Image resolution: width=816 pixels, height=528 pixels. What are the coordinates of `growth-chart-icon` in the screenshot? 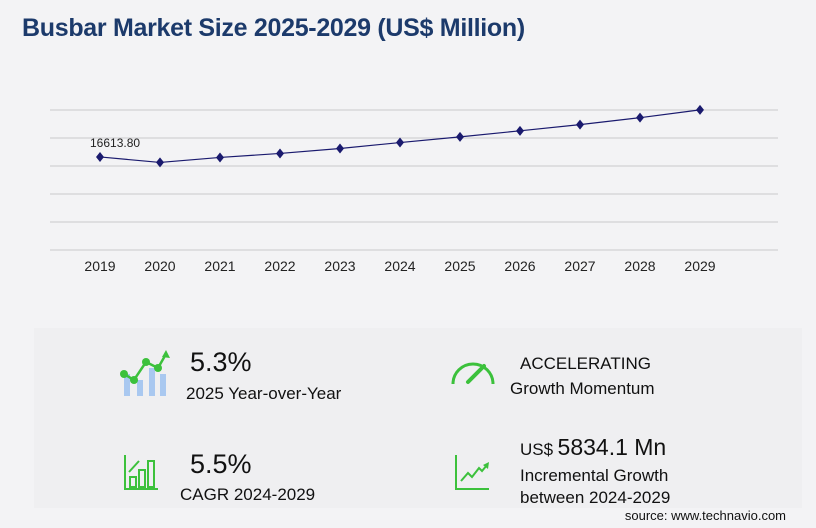 It's located at (145, 373).